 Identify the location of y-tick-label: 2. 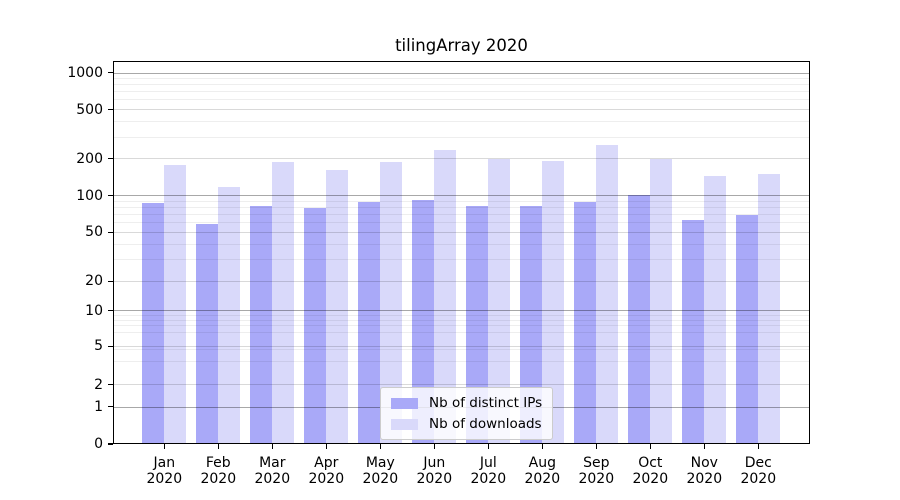
(98, 384).